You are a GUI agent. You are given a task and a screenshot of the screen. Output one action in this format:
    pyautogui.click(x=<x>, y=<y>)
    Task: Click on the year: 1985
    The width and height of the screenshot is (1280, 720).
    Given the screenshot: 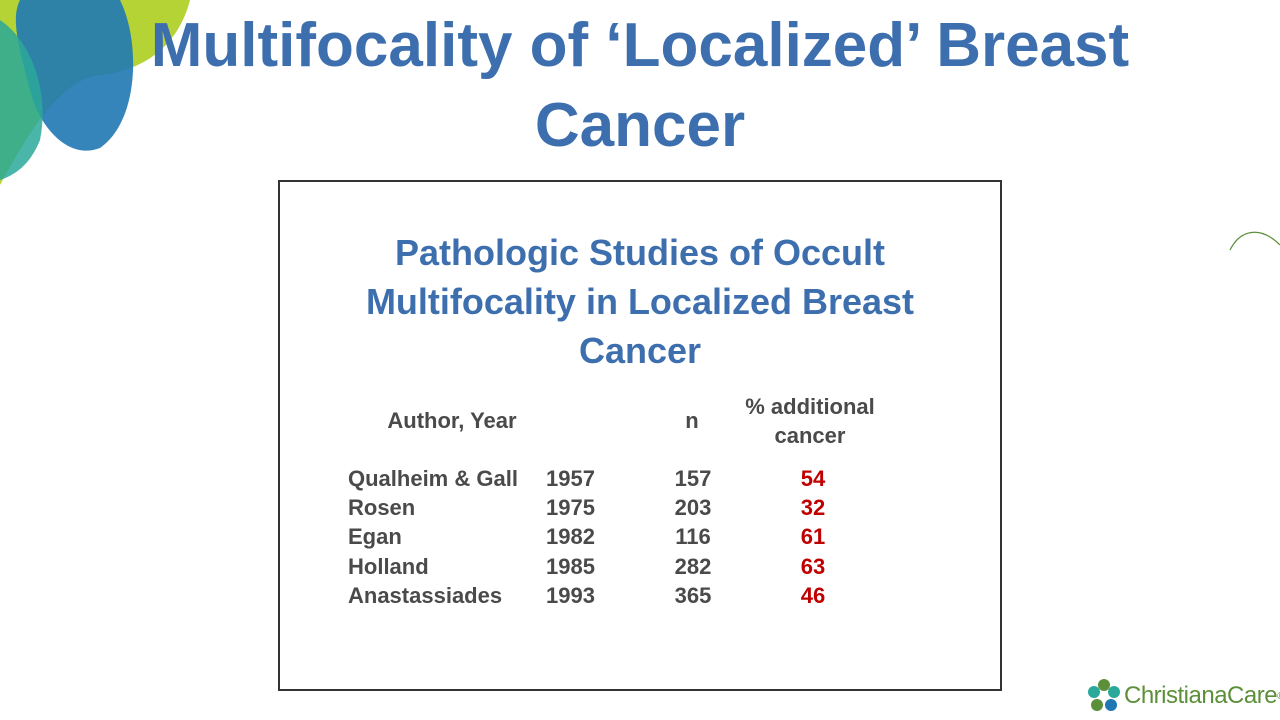 What is the action you would take?
    pyautogui.click(x=570, y=566)
    